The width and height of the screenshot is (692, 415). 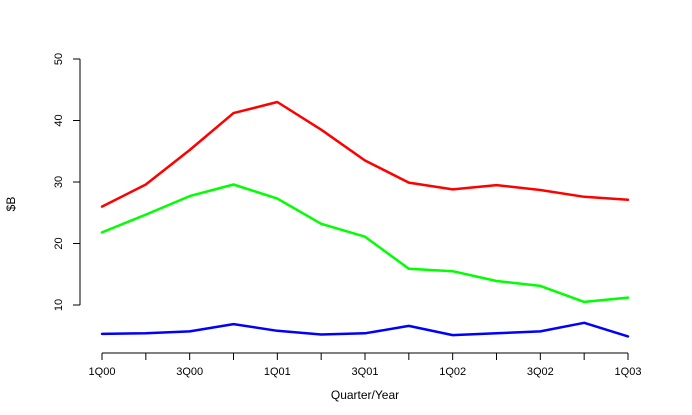 I want to click on y-tick-label: 40, so click(x=59, y=120).